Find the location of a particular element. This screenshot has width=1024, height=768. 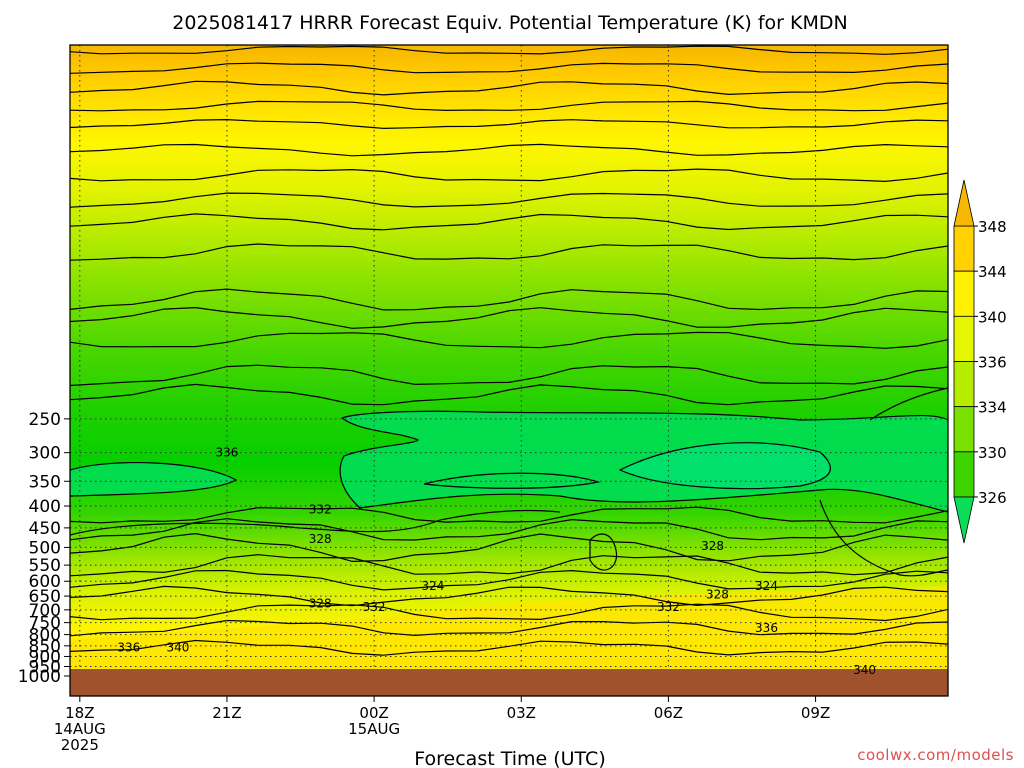

x-tick-label: 09Z is located at coordinates (815, 713).